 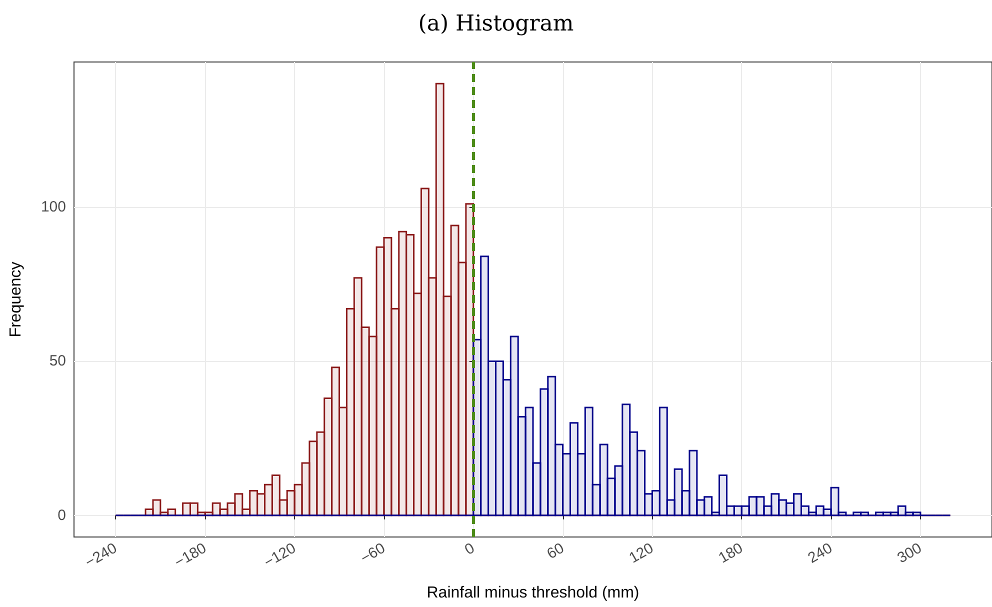 I want to click on x-tick-label: −240, so click(x=101, y=556).